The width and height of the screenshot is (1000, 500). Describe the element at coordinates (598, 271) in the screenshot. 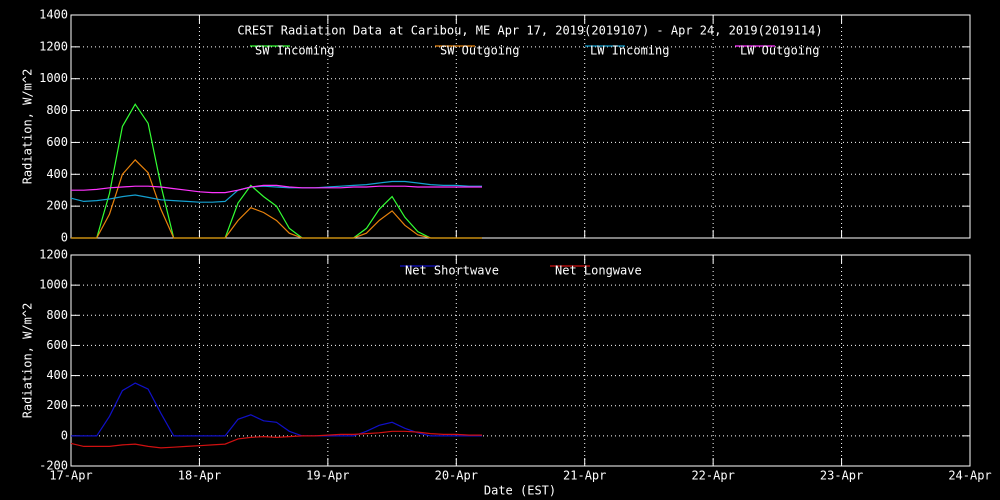

I see `legend-label: Net Longwave` at that location.